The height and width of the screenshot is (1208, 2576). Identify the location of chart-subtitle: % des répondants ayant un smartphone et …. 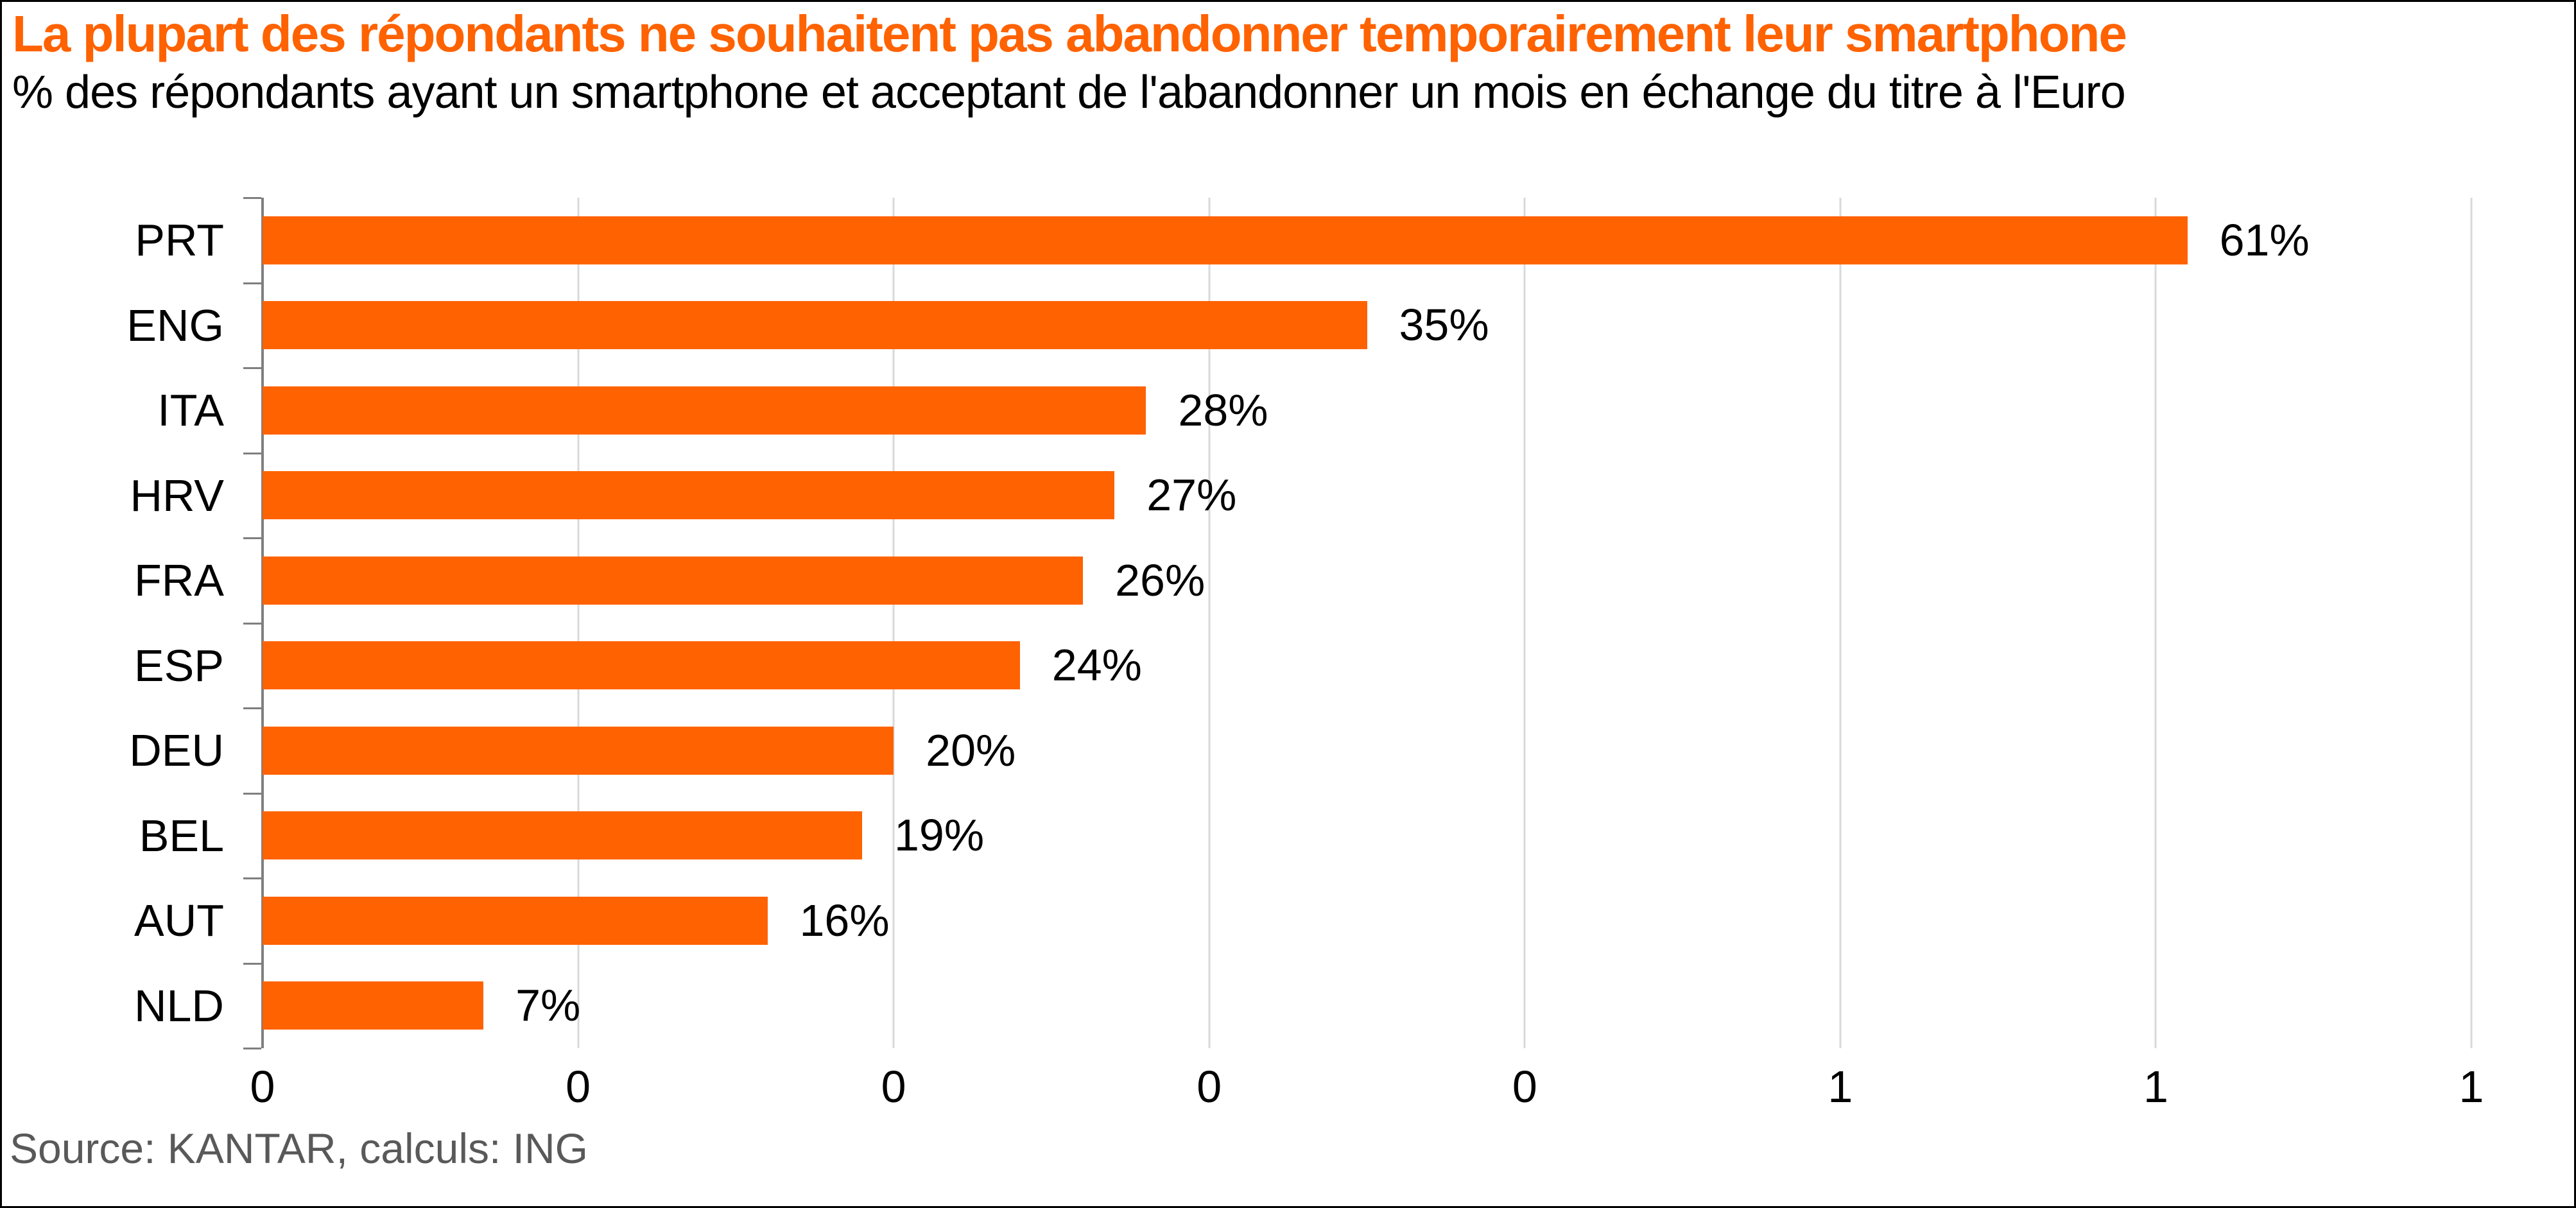
(1069, 92).